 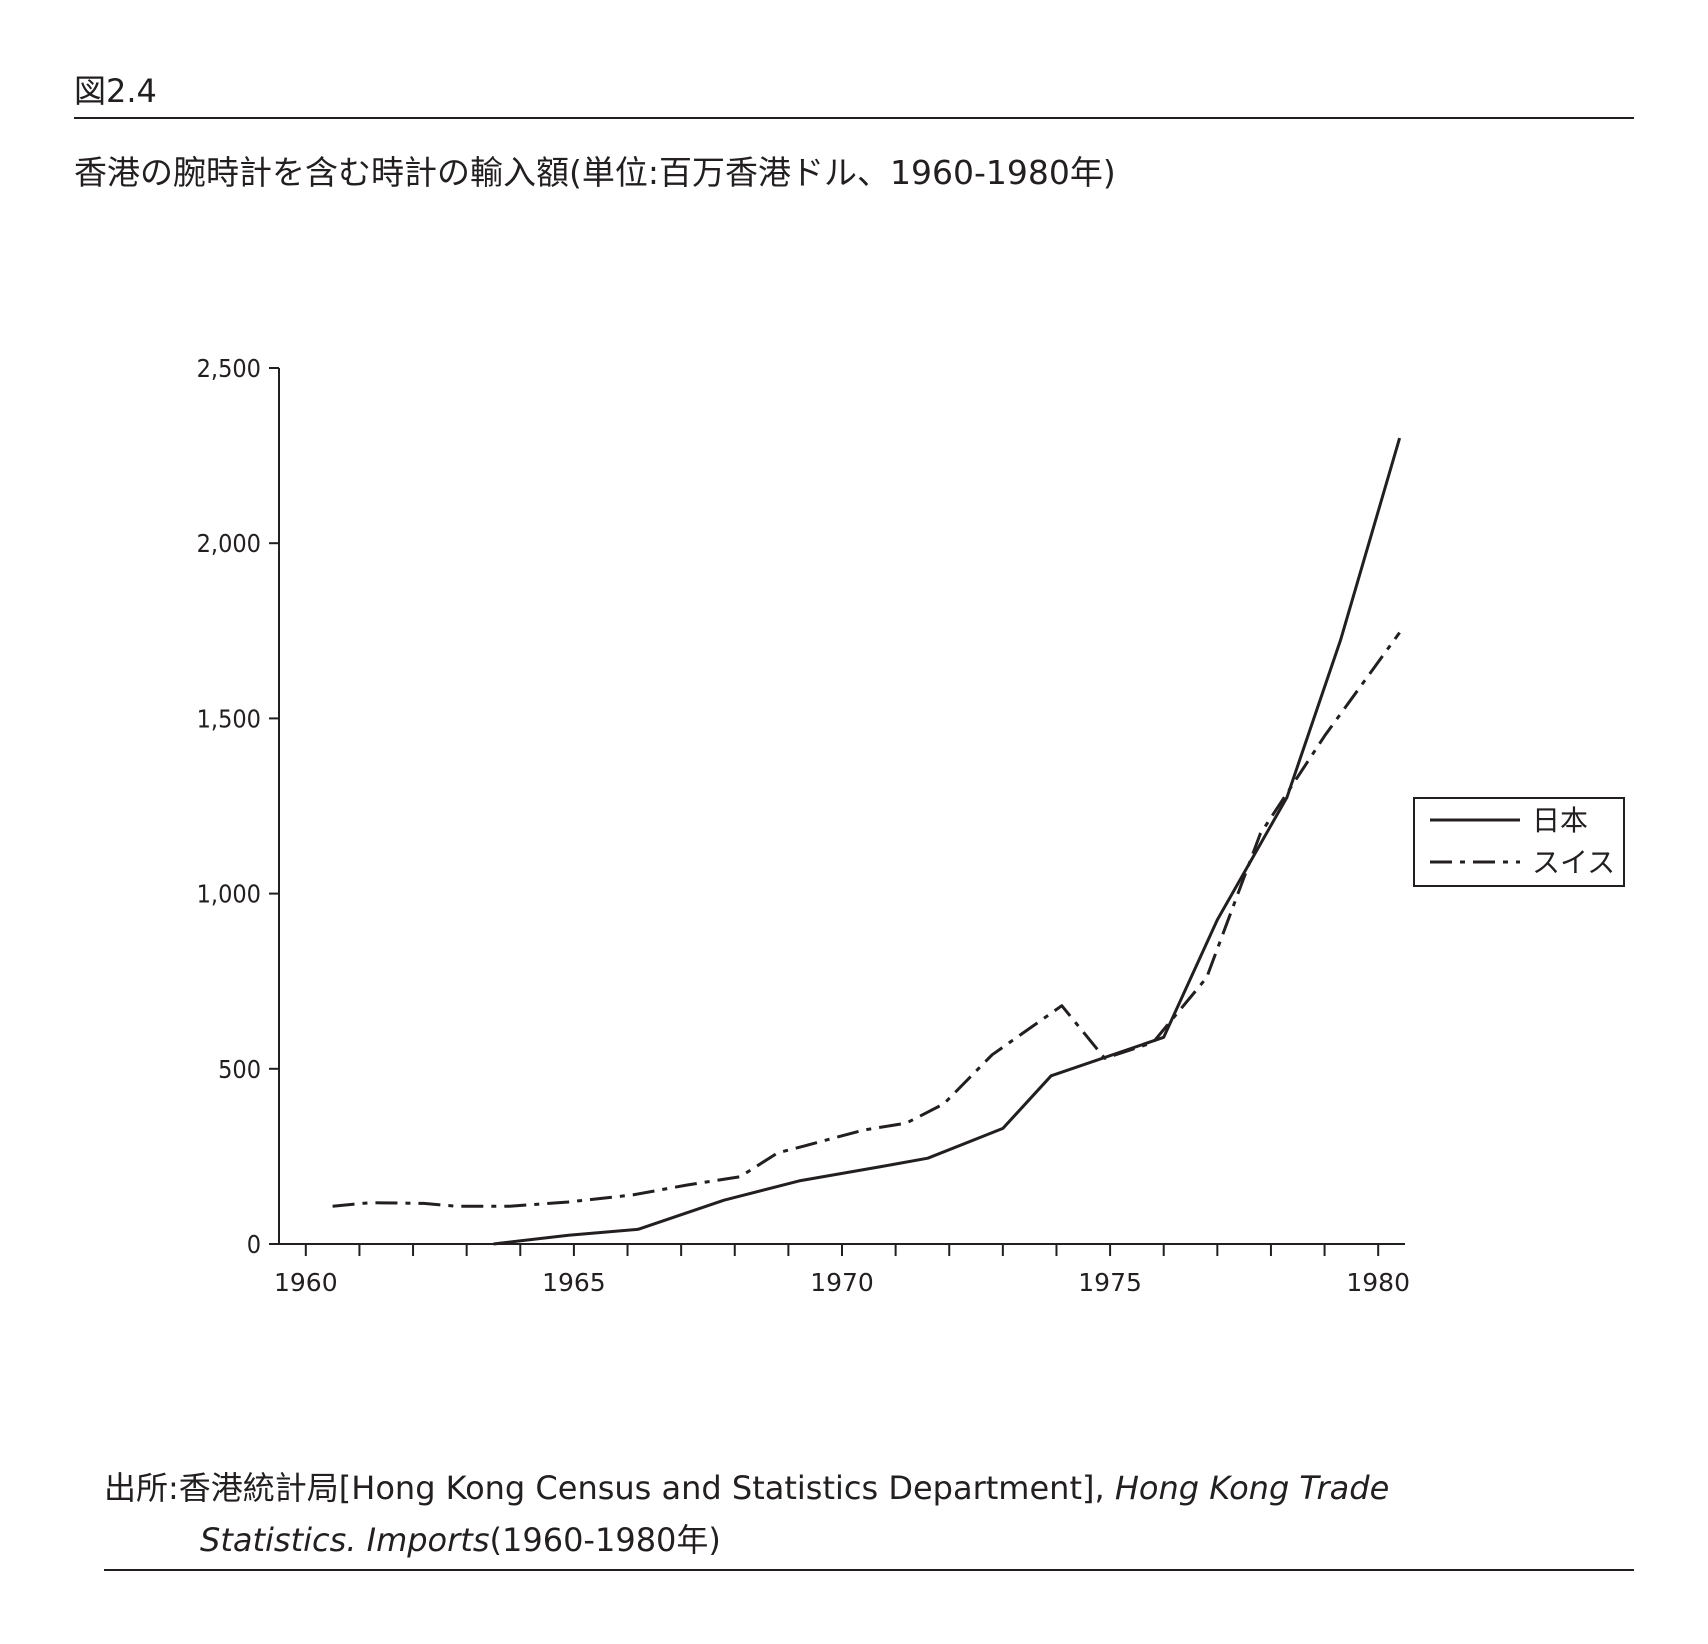 I want to click on legend-box, so click(x=1519, y=842).